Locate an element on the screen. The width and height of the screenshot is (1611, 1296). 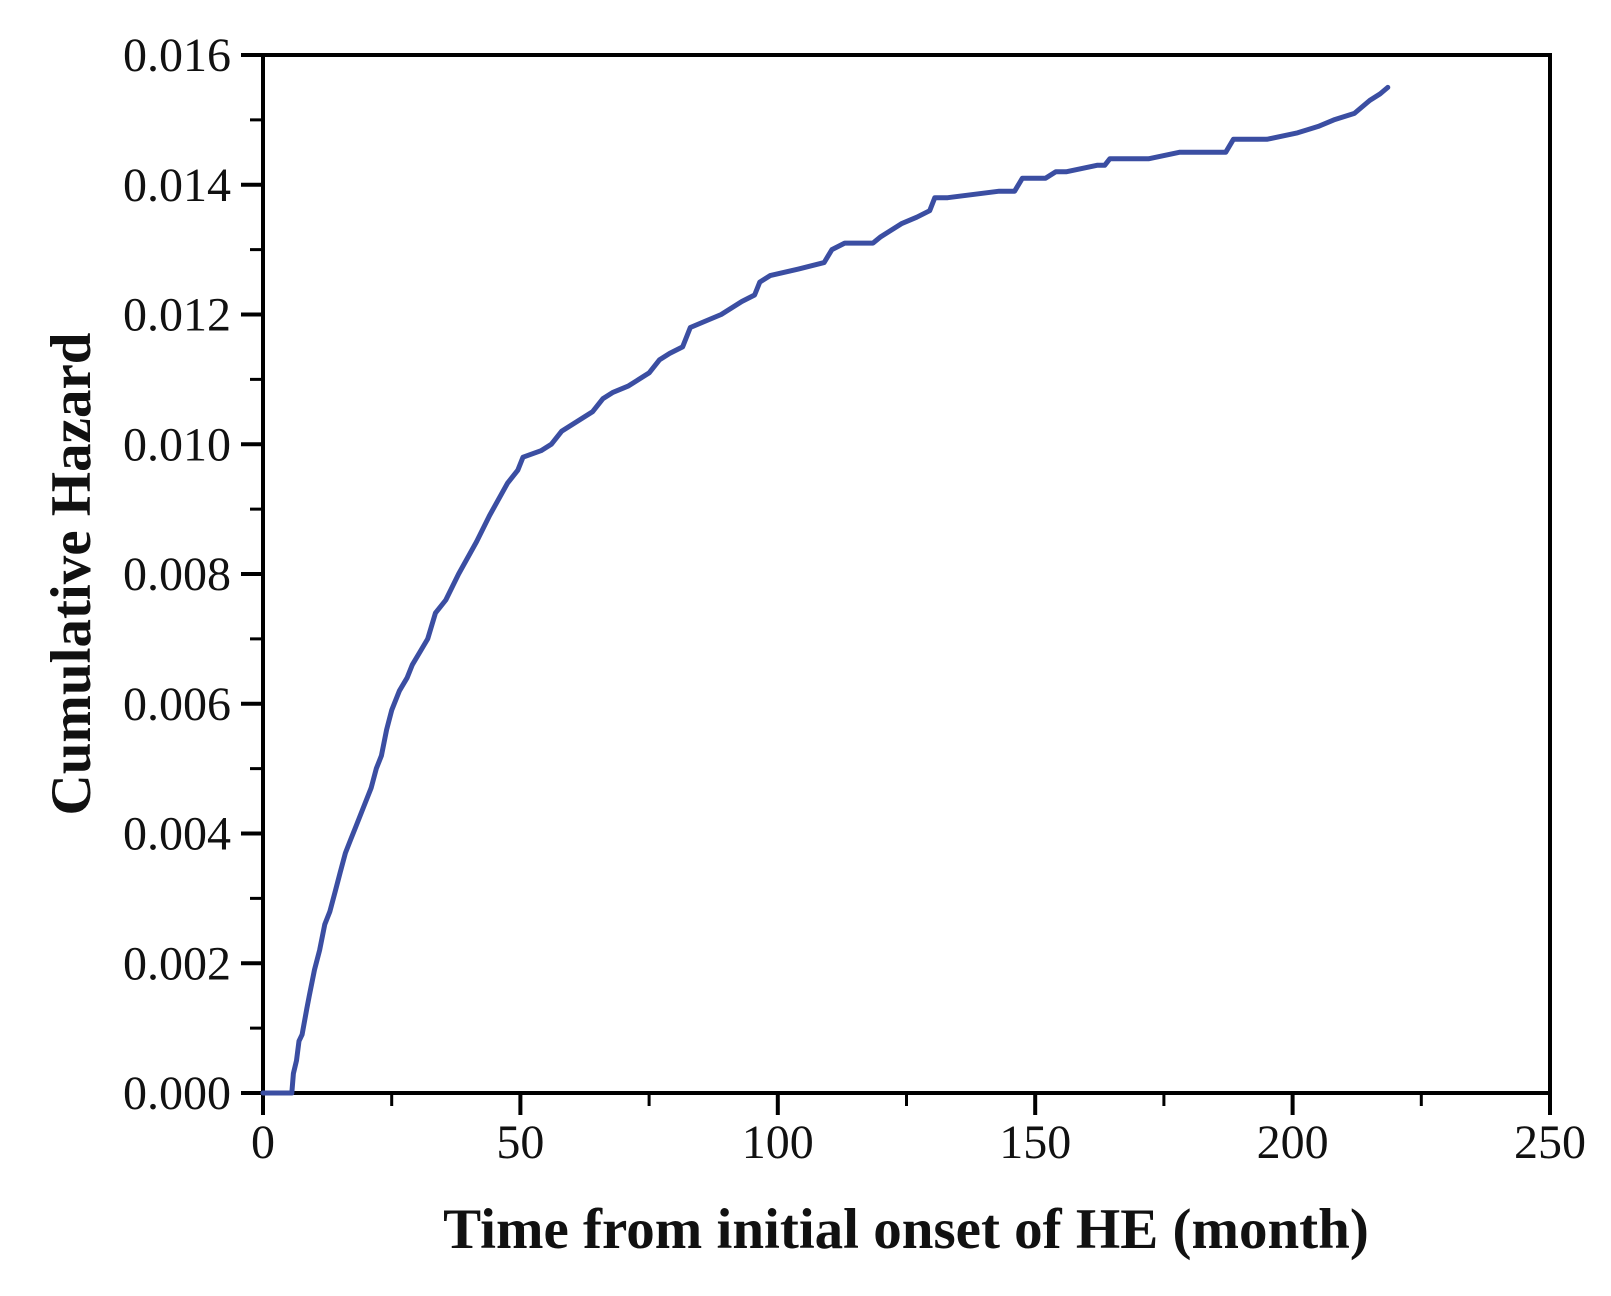
x-tick-label: 100 is located at coordinates (778, 1142).